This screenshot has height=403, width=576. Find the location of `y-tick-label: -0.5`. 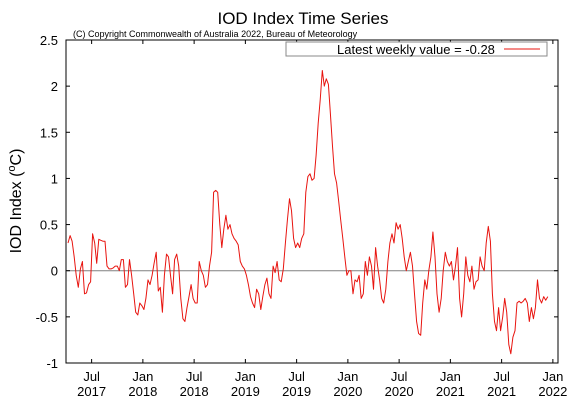

y-tick-label: -0.5 is located at coordinates (47, 317).